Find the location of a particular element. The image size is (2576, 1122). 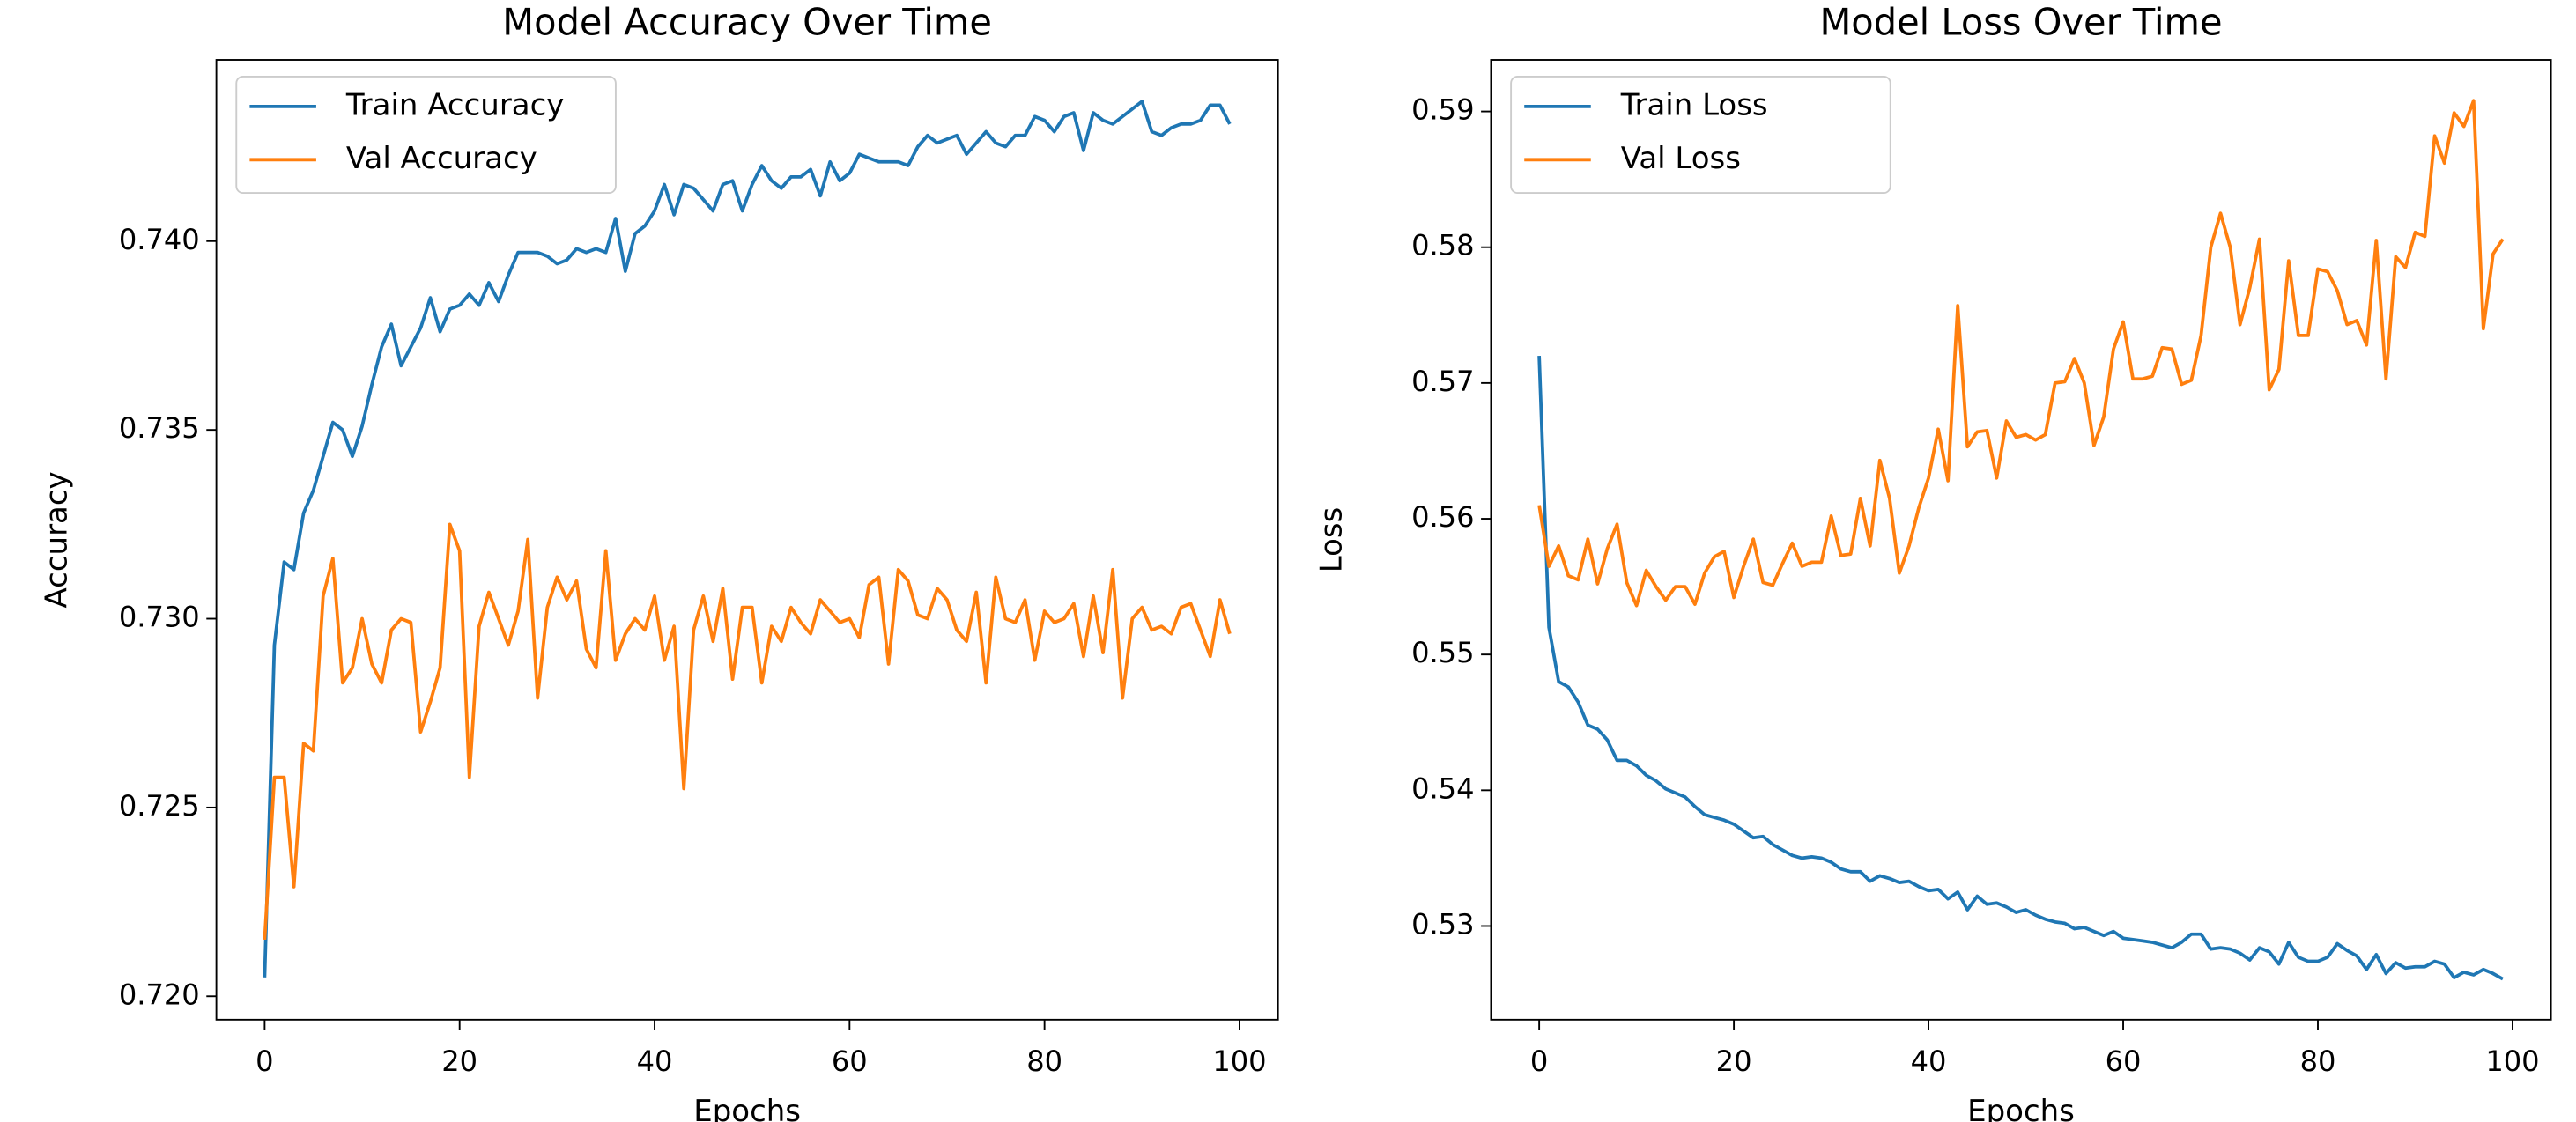

y-tick-label: 0.58 is located at coordinates (1443, 245).